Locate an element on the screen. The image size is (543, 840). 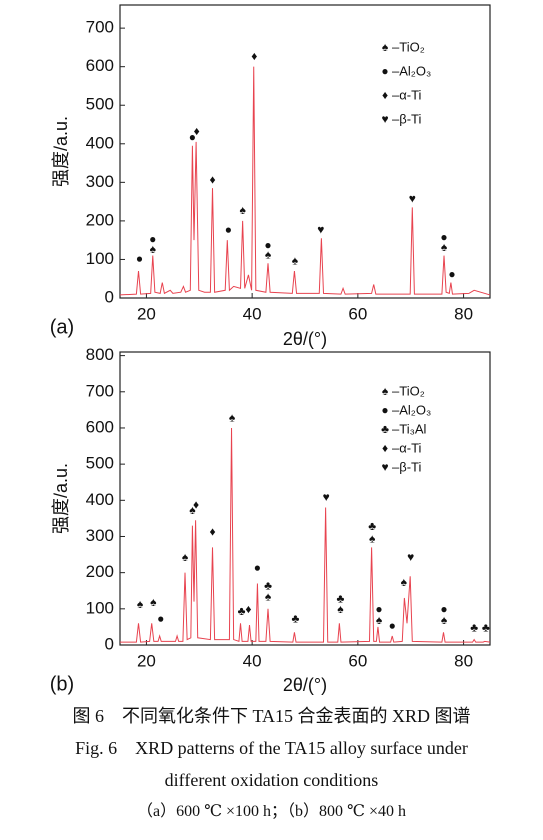
panel-label: (a) is located at coordinates (62, 327).